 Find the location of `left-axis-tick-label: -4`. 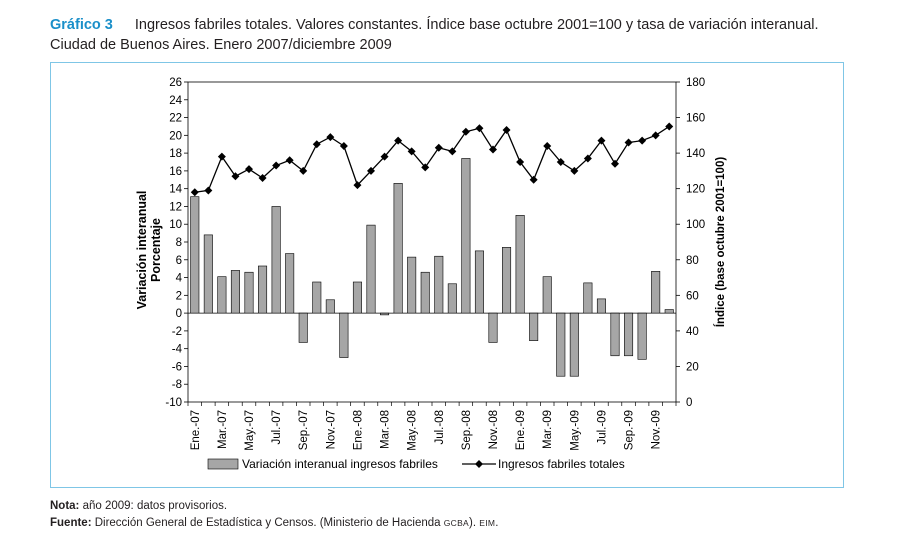

left-axis-tick-label: -4 is located at coordinates (177, 350).